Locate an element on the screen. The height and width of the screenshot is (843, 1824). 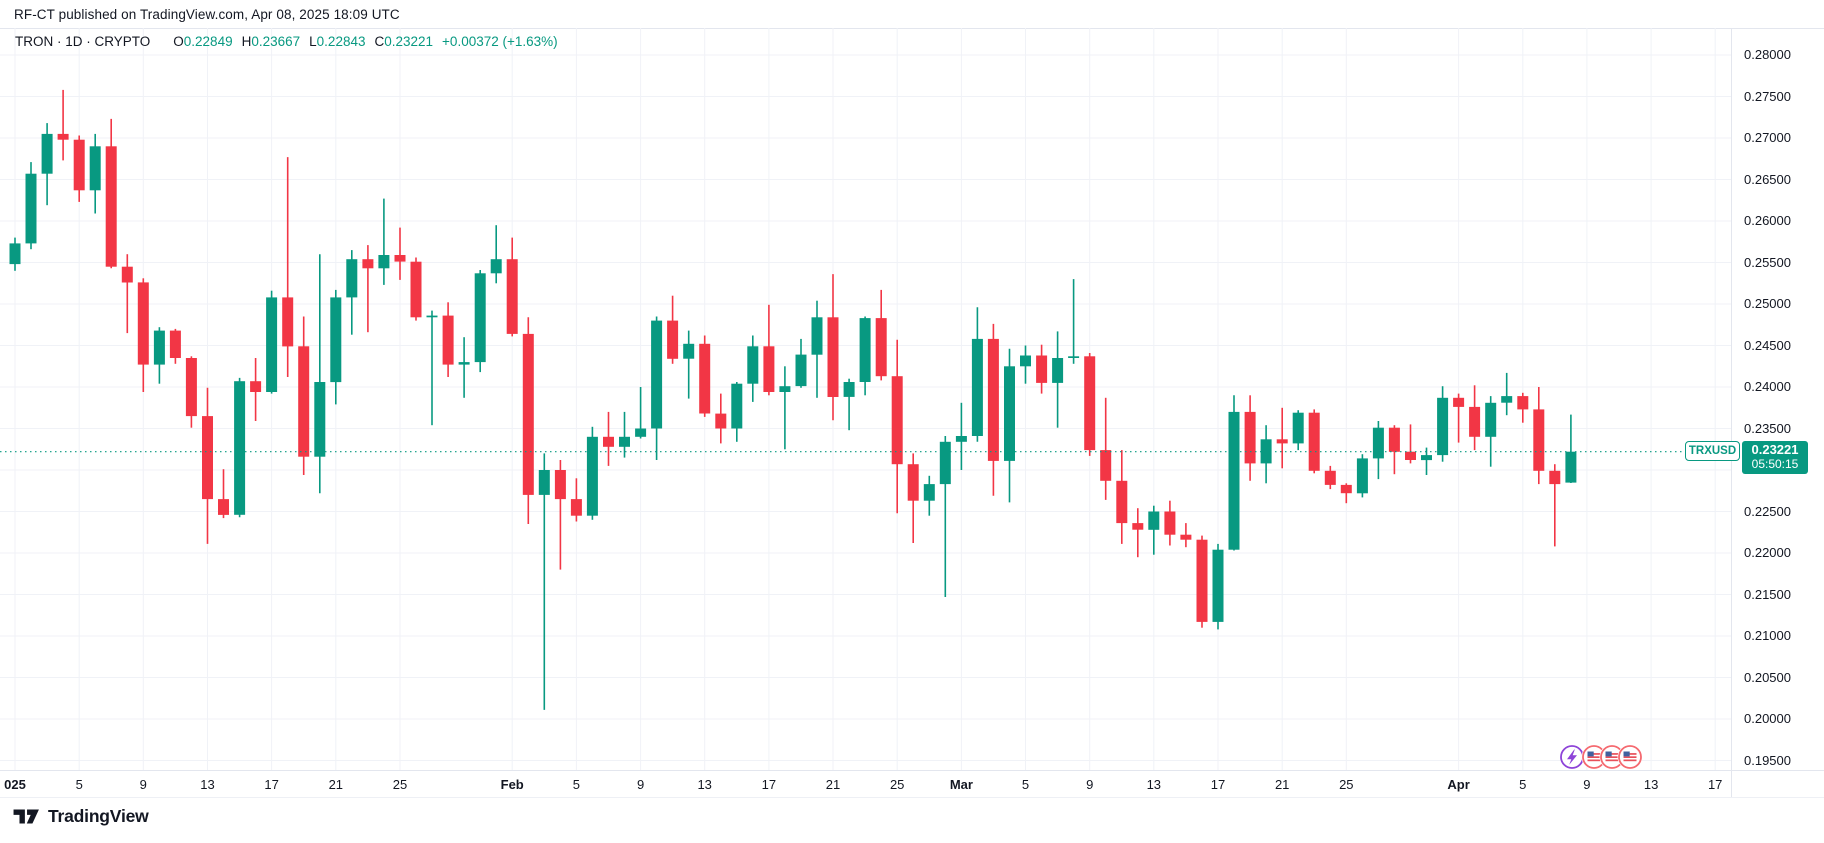
bar-countdown: 05:50:15 is located at coordinates (1775, 463).